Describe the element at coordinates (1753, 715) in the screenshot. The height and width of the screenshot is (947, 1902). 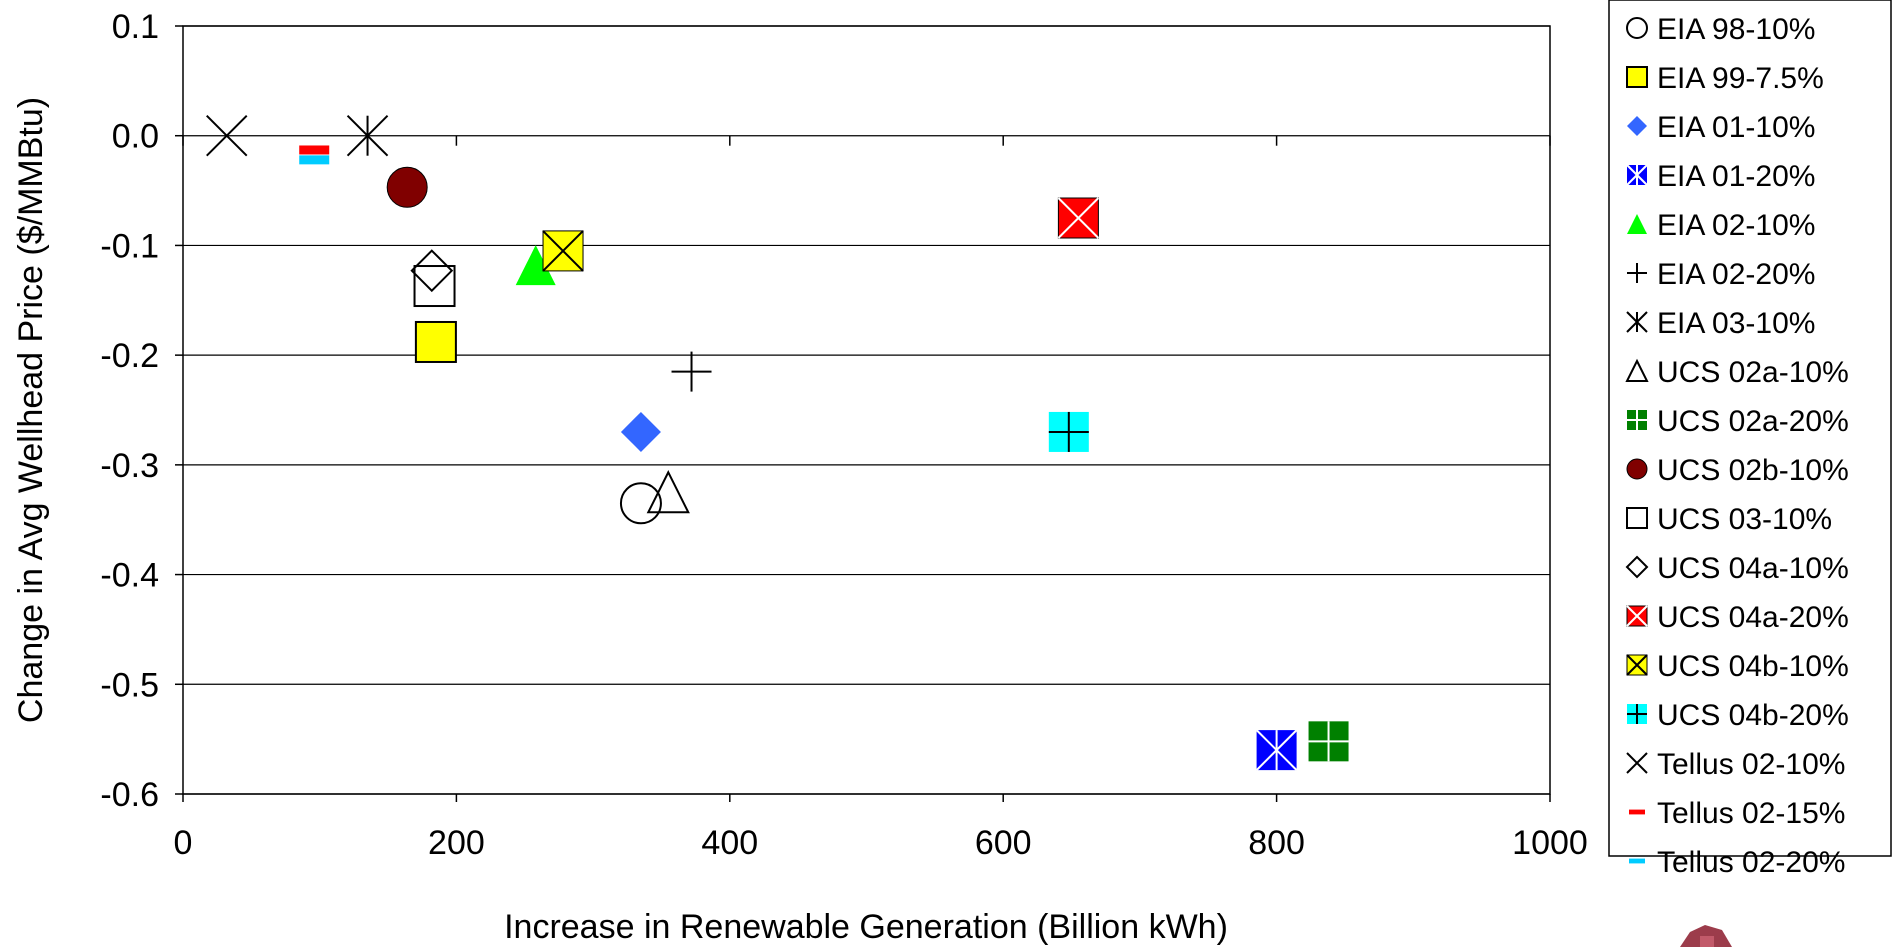
I see `legend-label: UCS 04b-20%` at that location.